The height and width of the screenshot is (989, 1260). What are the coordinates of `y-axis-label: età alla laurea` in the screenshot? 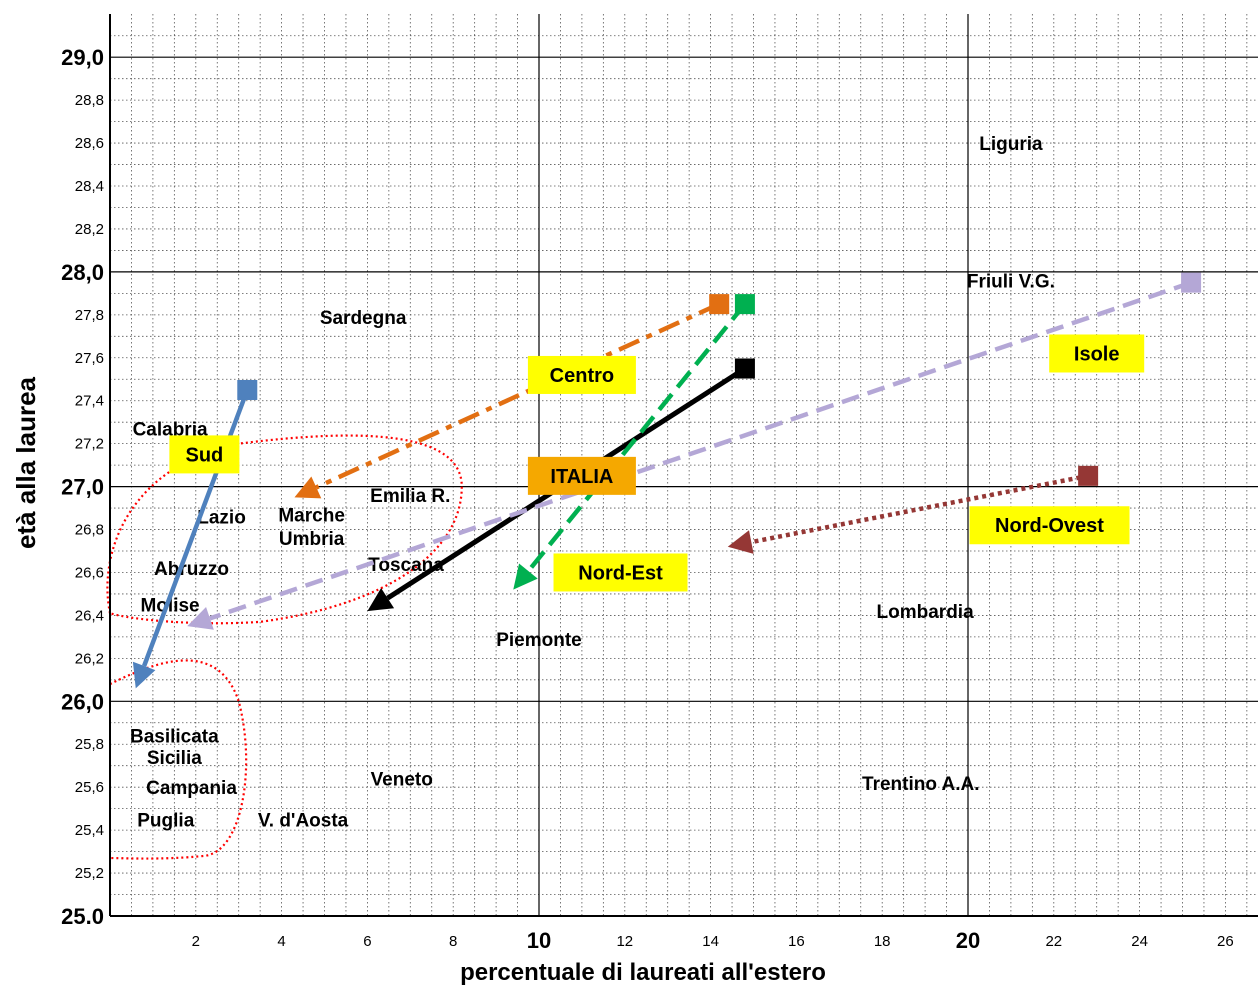 It's located at (26, 462).